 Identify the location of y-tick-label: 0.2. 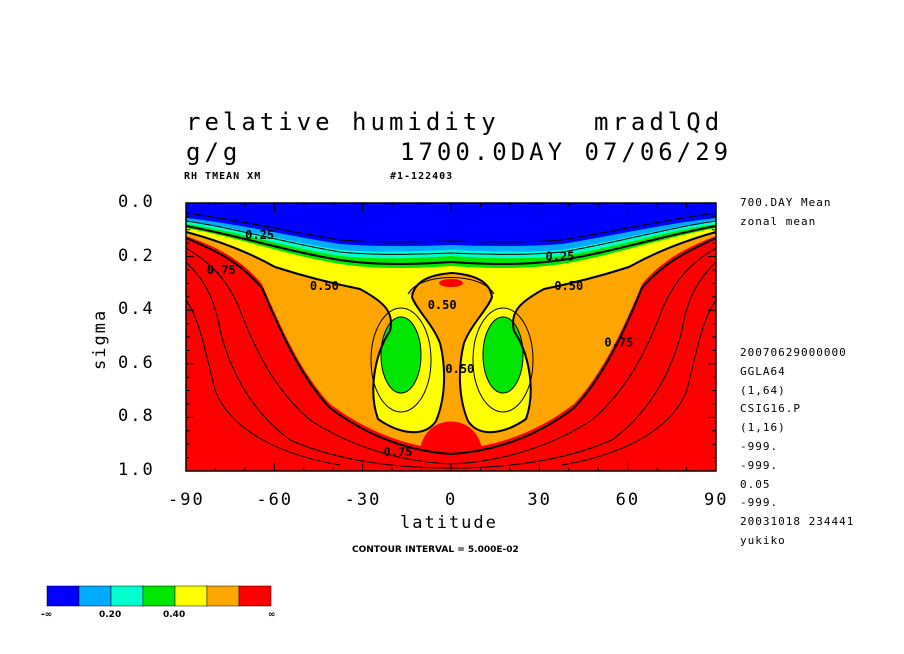
(136, 255).